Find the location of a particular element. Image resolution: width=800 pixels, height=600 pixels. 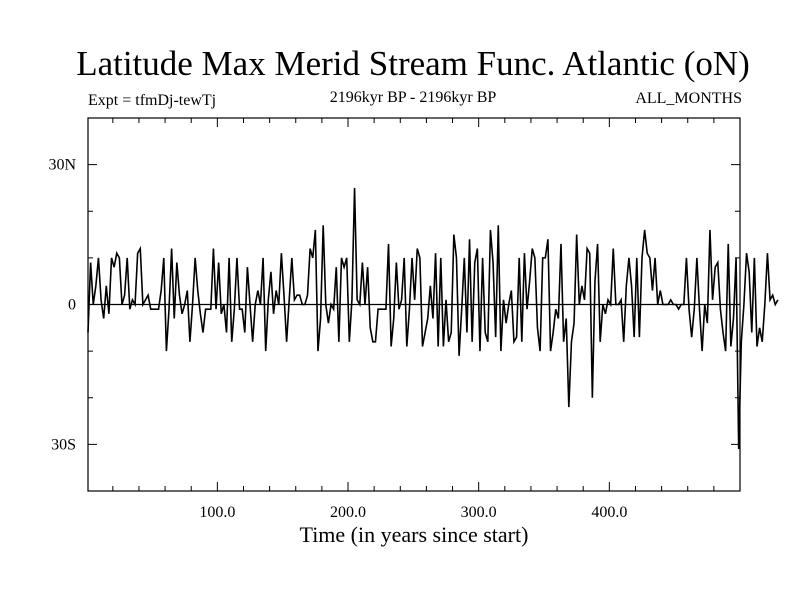

y-tick-label: 30S is located at coordinates (63, 444).